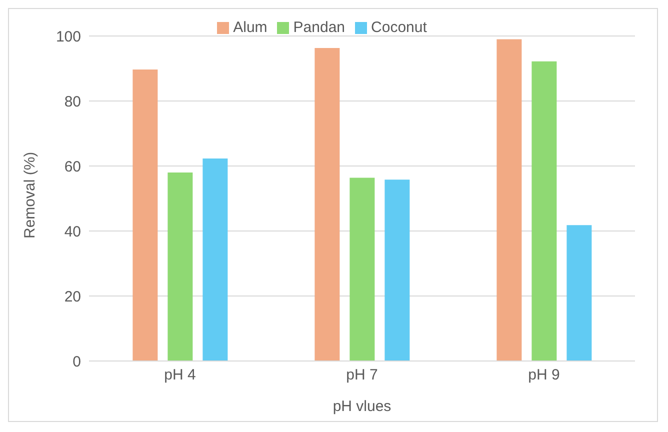 Image resolution: width=668 pixels, height=432 pixels. What do you see at coordinates (399, 27) in the screenshot?
I see `legend-label: Coconut` at bounding box center [399, 27].